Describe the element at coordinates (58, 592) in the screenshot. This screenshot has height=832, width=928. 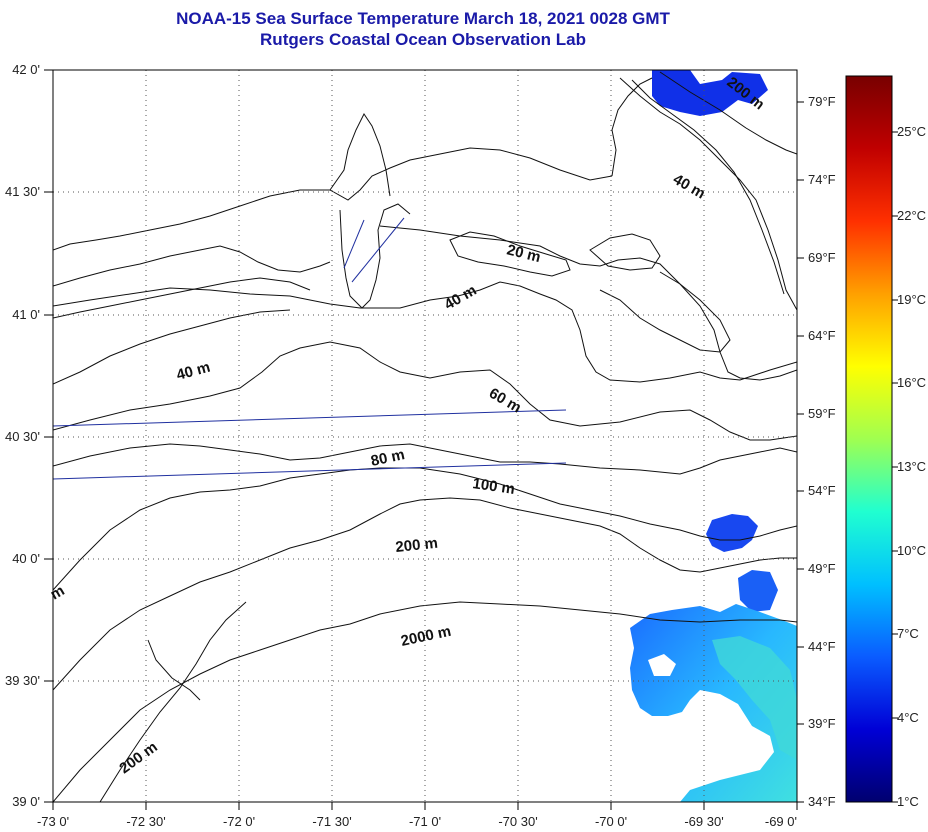
I see `contour-label-edge: m` at that location.